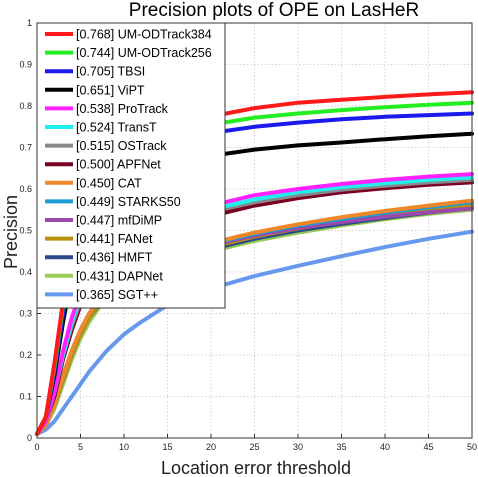 The width and height of the screenshot is (478, 477). What do you see at coordinates (119, 221) in the screenshot?
I see `legend-entry: [0.447] mfDiMP` at bounding box center [119, 221].